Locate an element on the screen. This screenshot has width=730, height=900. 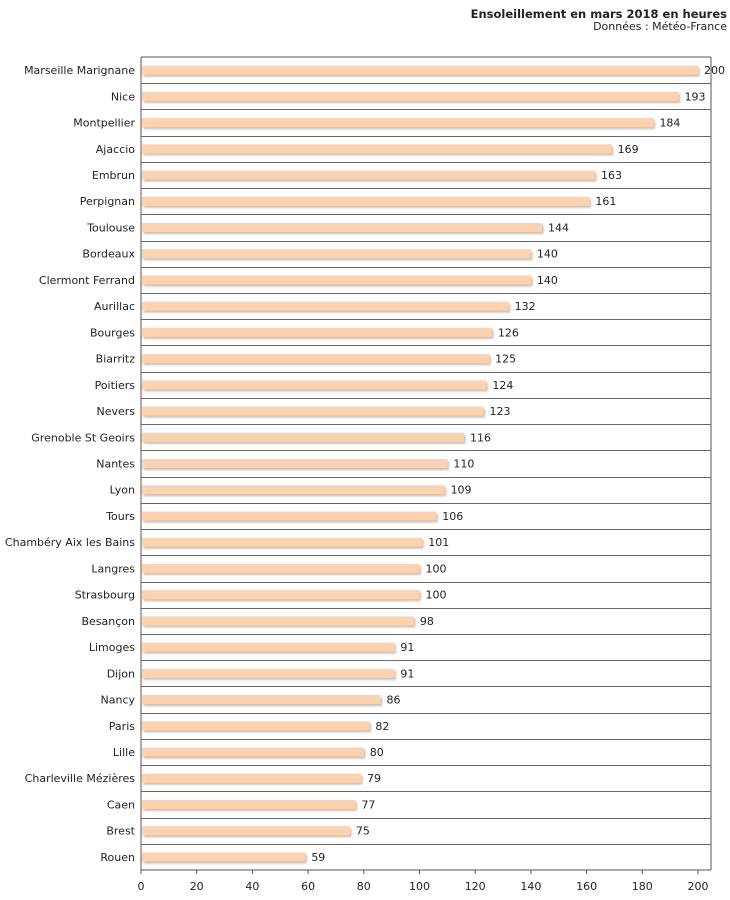
value-label: 184 is located at coordinates (669, 123).